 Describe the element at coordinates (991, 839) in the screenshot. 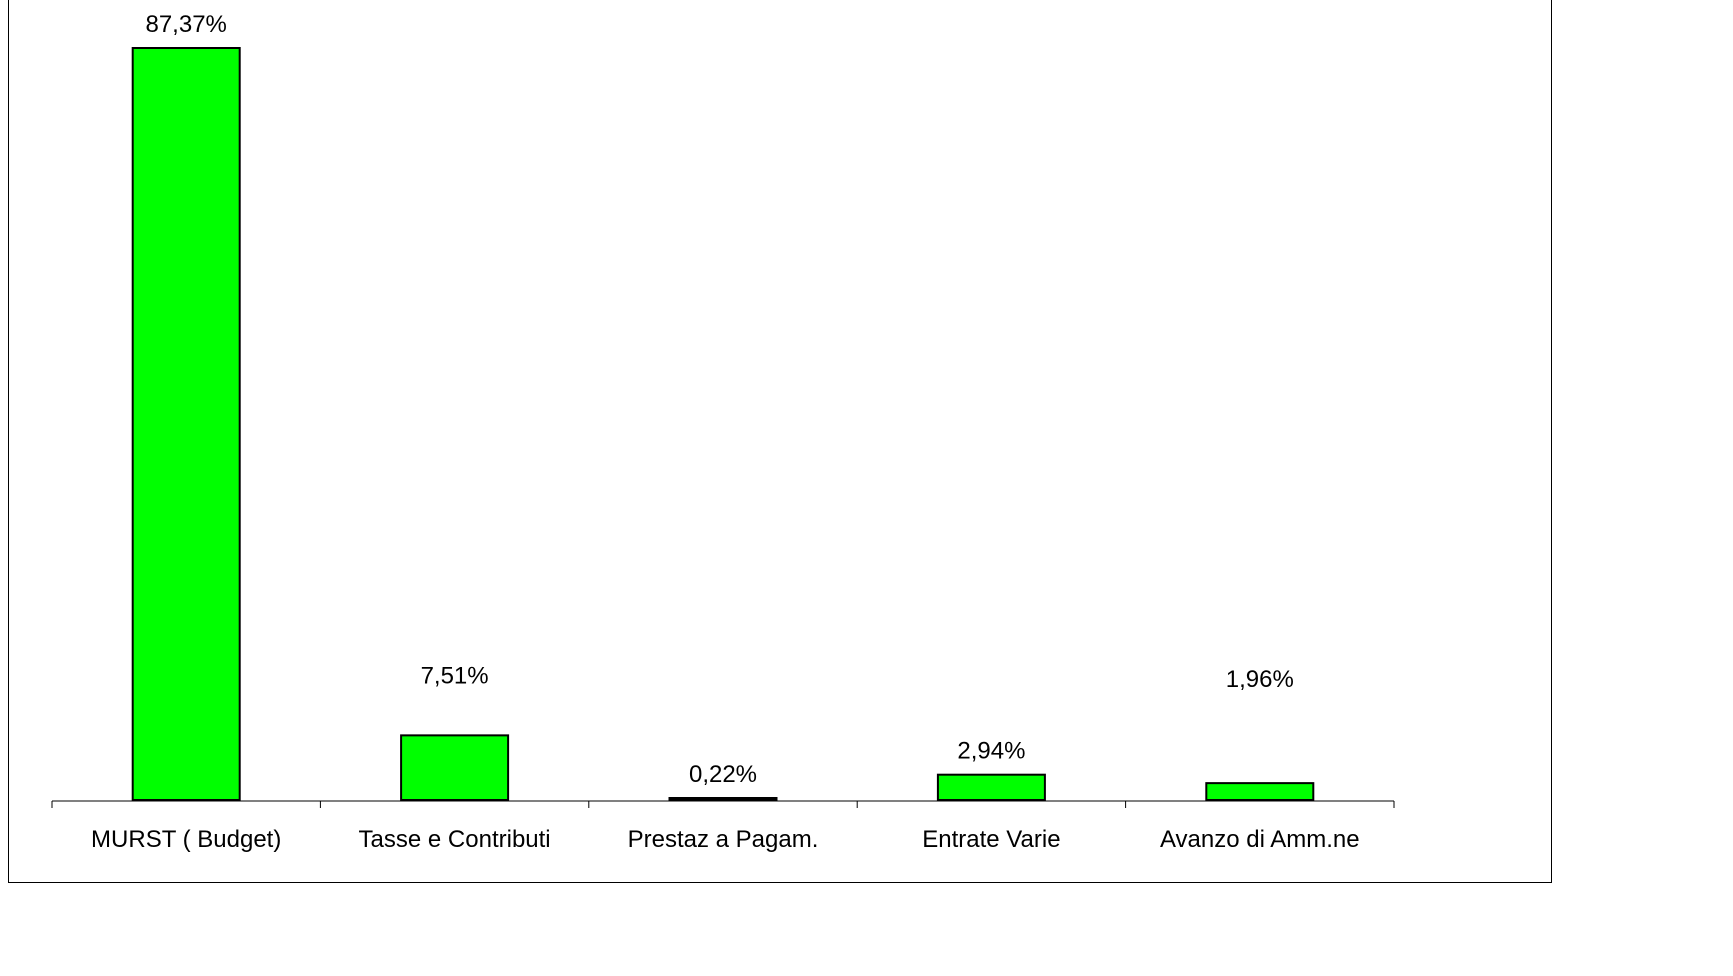

I see `category-label: Entrate Varie` at that location.